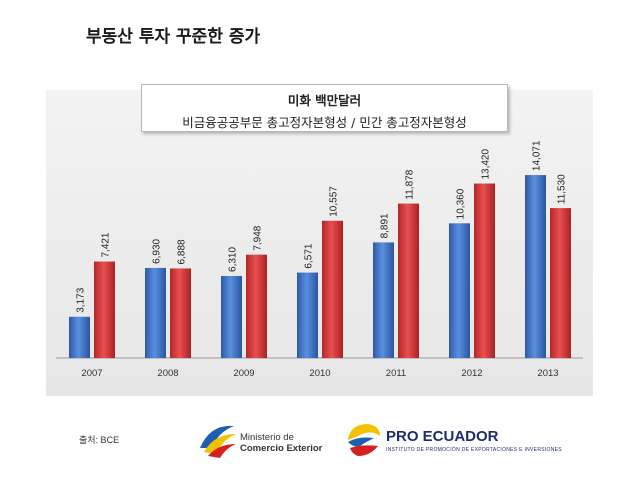  Describe the element at coordinates (180, 313) in the screenshot. I see `bar-private-2008` at that location.